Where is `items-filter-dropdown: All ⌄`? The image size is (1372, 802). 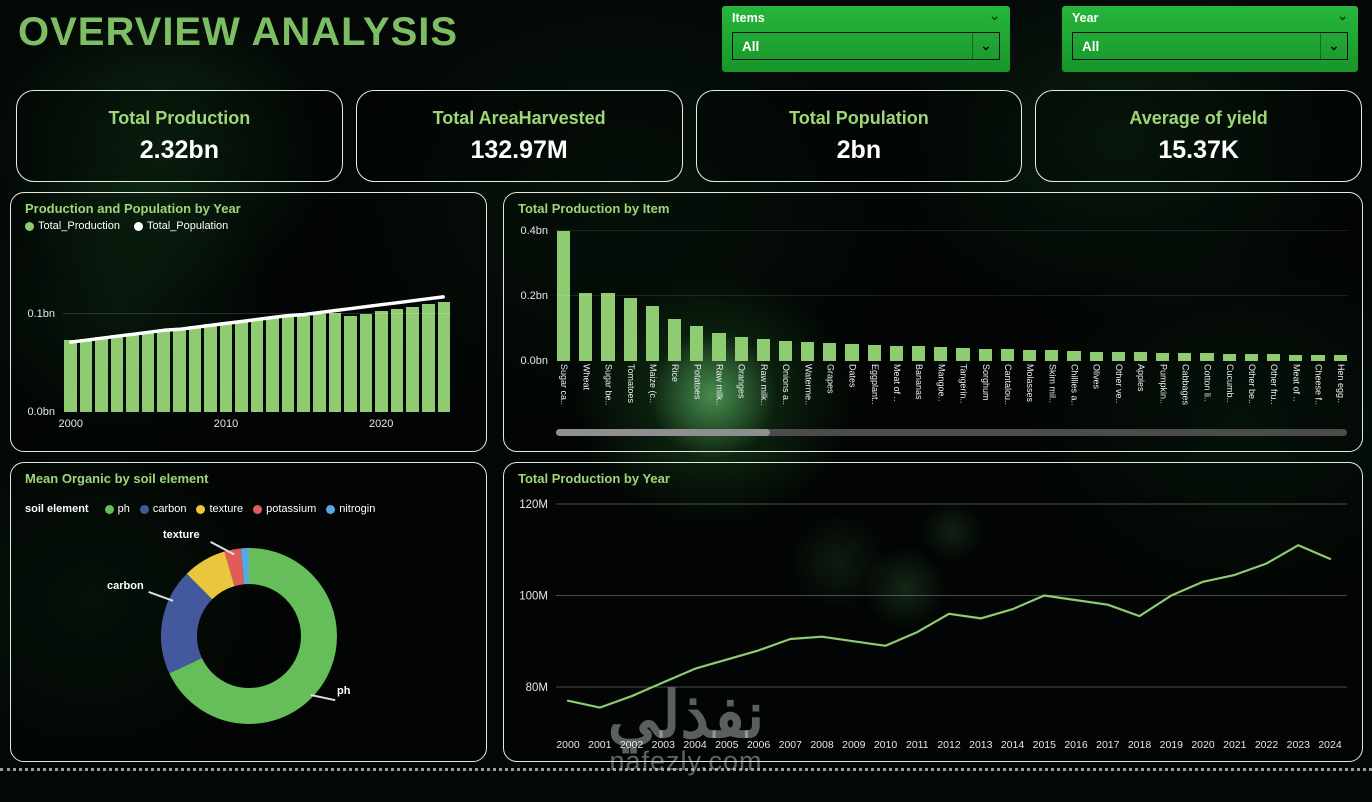
items-filter-dropdown: All ⌄ is located at coordinates (866, 46).